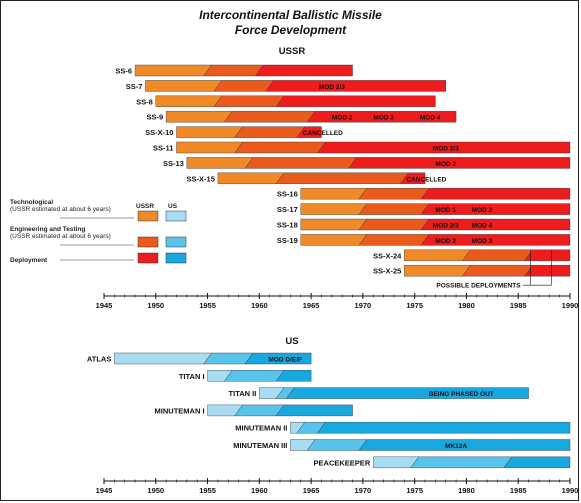  What do you see at coordinates (60, 209) in the screenshot?
I see `legend-tech-sub: (USSR estimated at about 6 years)` at bounding box center [60, 209].